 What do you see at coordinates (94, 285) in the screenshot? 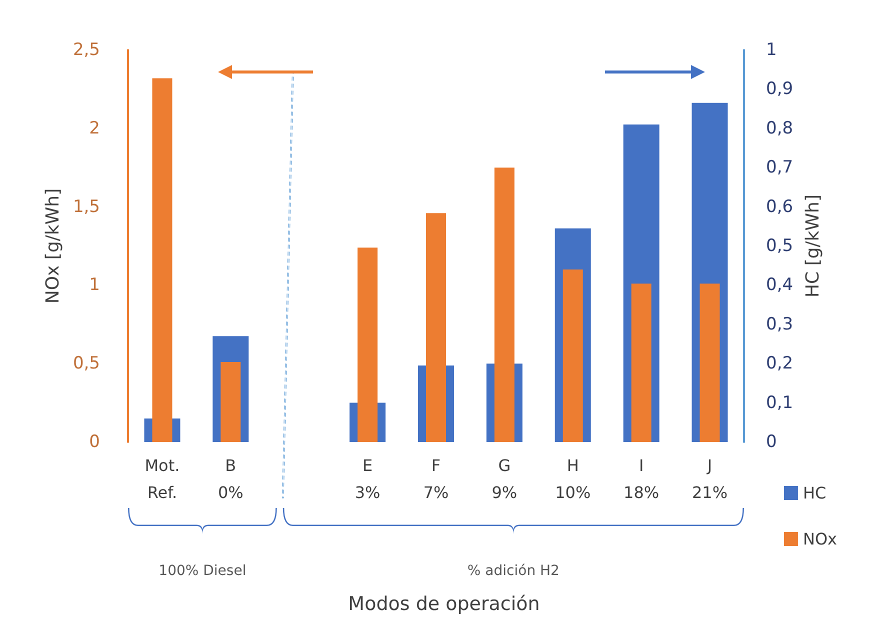
I see `y-tick-label: 1` at bounding box center [94, 285].